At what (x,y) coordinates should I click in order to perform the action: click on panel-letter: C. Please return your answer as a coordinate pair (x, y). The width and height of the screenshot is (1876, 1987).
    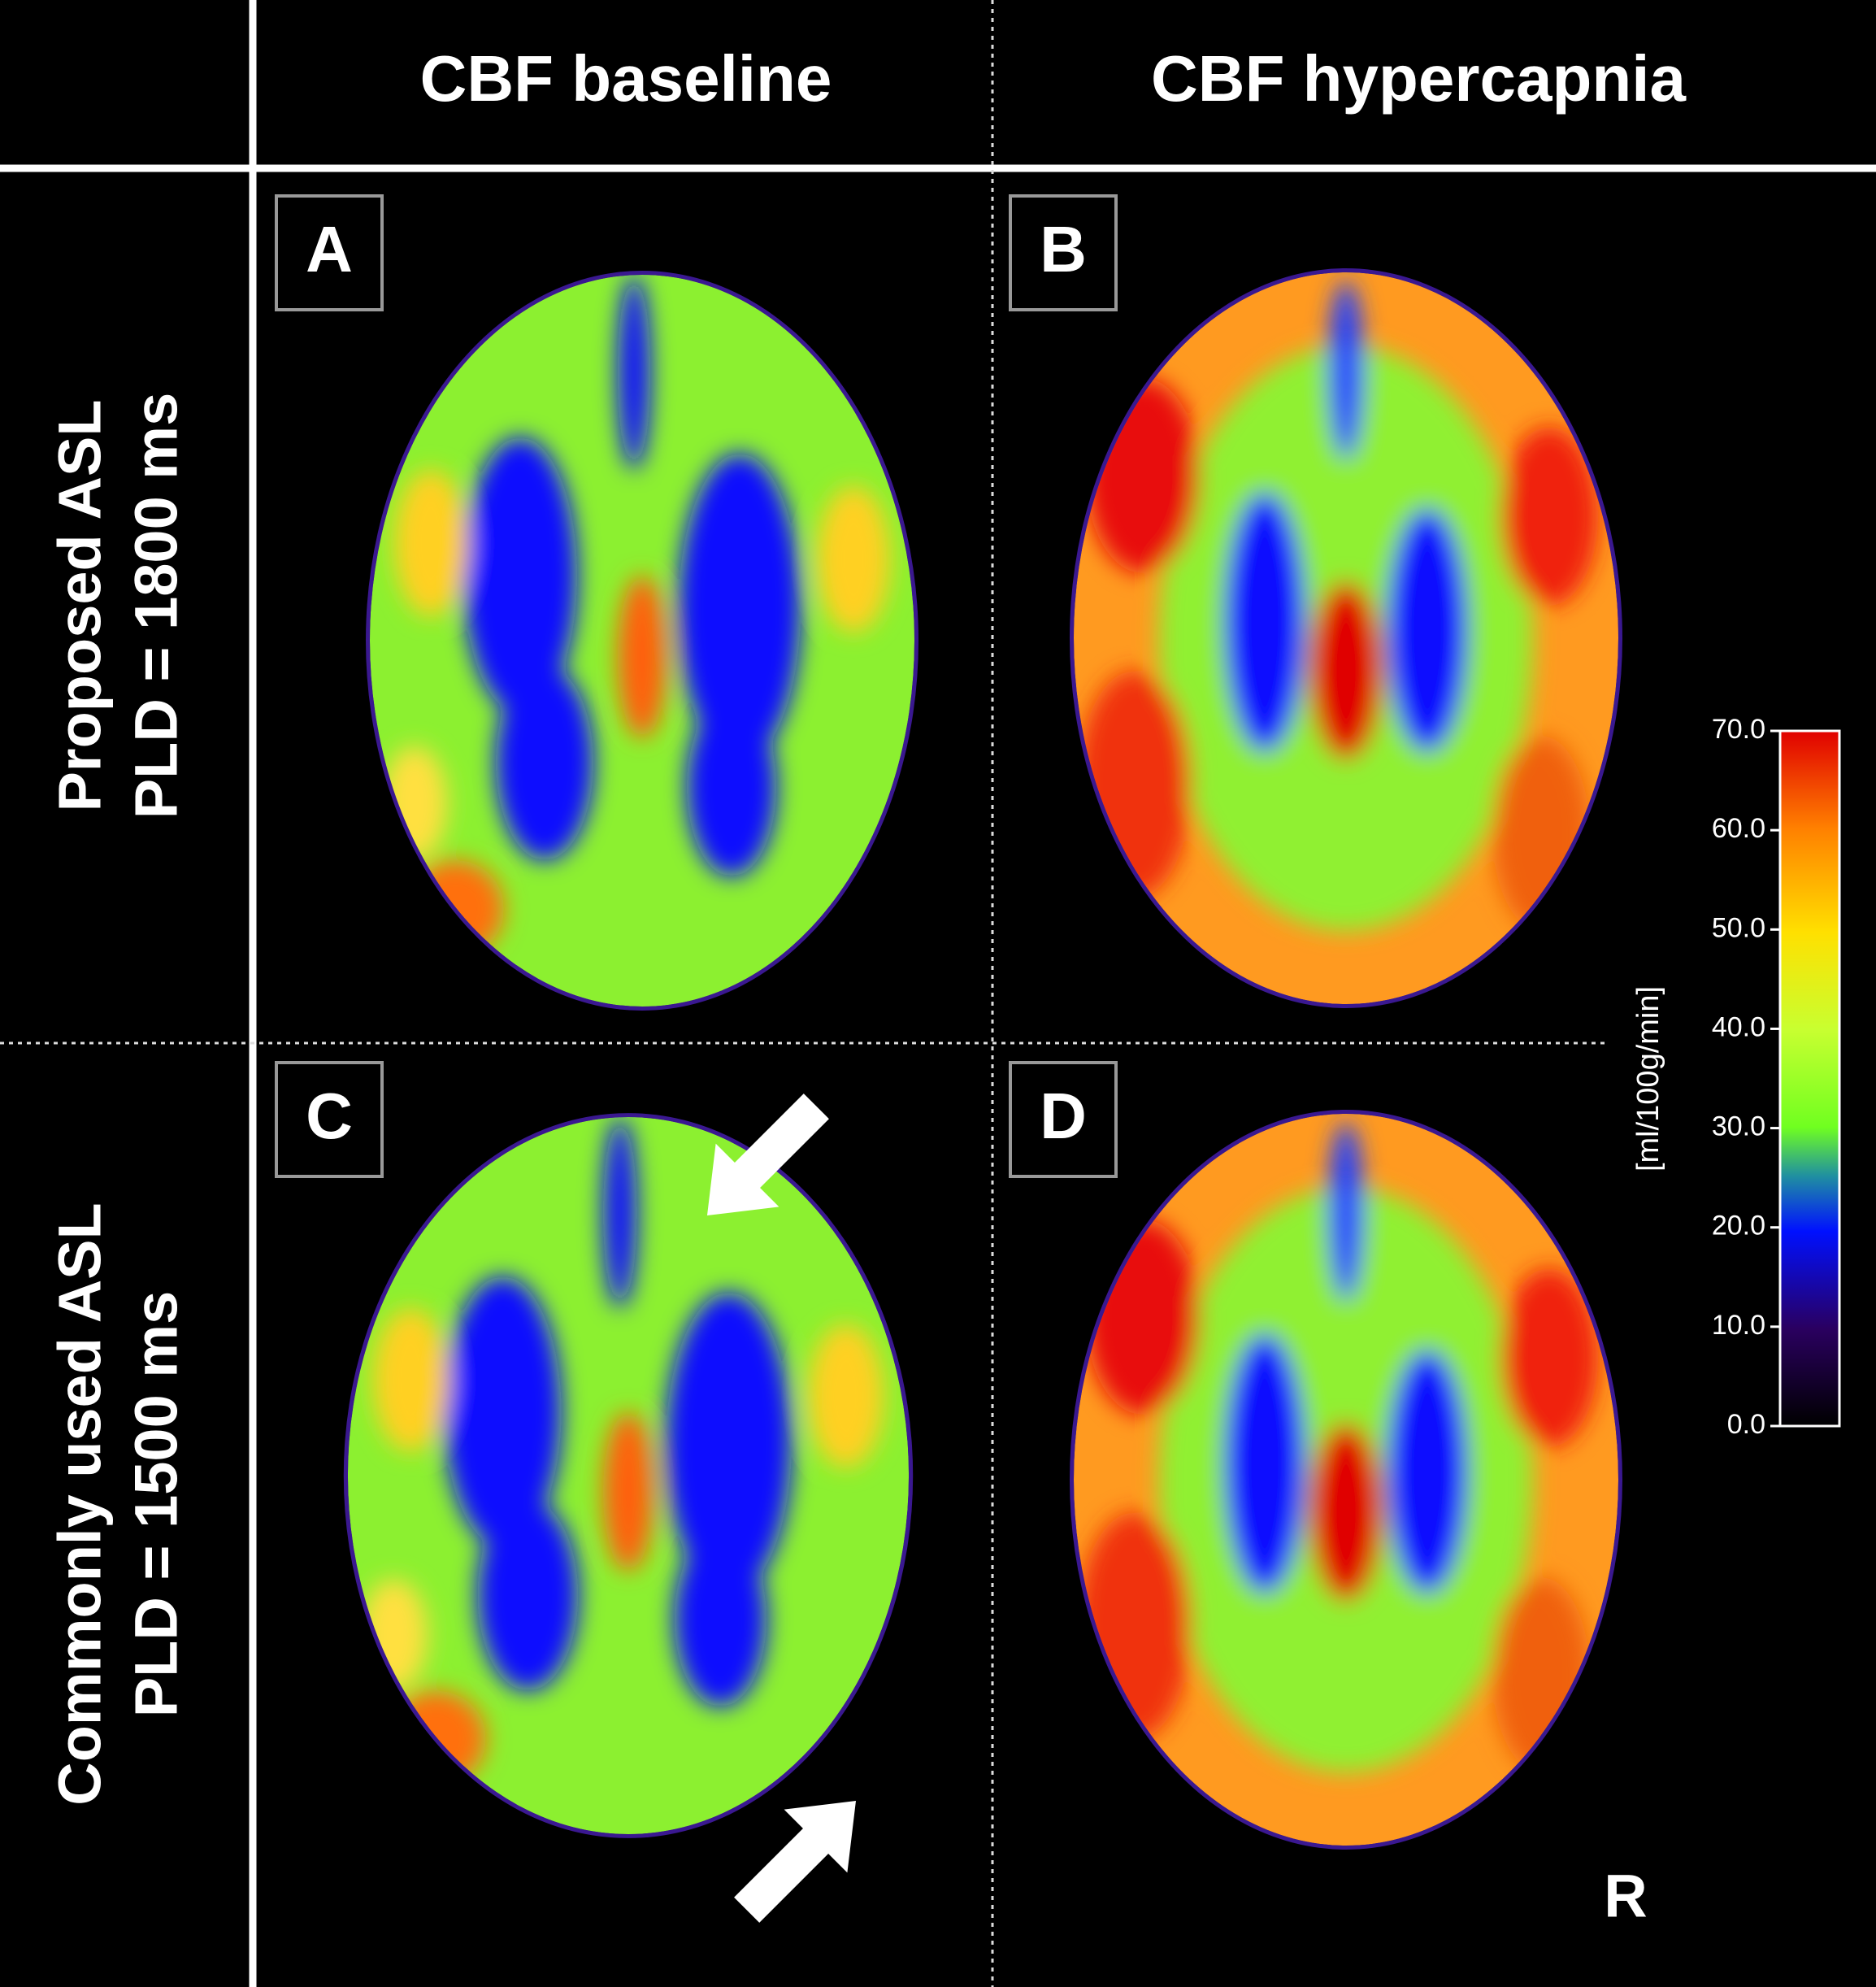
    Looking at the image, I should click on (329, 1116).